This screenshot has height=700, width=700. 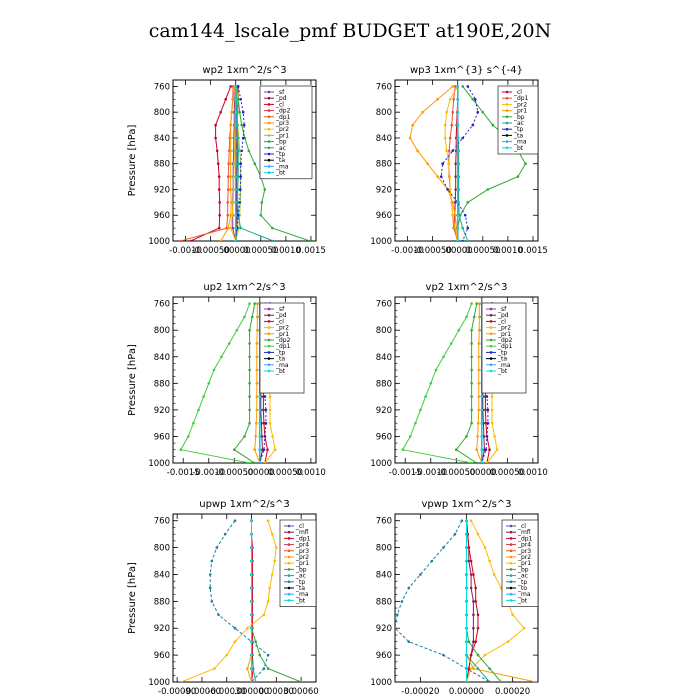 I want to click on panel-title: upwp 1xm^2/s^3, so click(x=244, y=504).